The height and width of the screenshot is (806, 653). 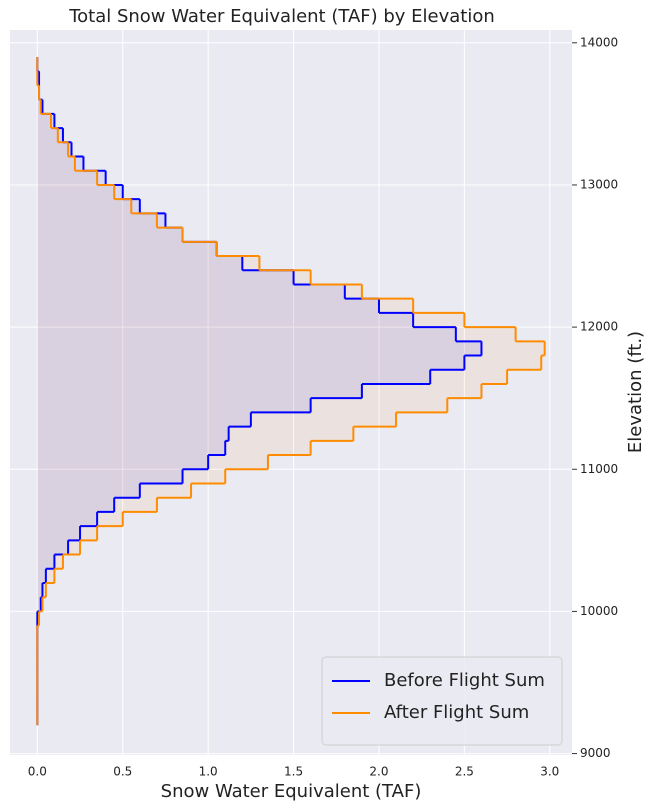 I want to click on y-tick-label: 10000, so click(x=599, y=611).